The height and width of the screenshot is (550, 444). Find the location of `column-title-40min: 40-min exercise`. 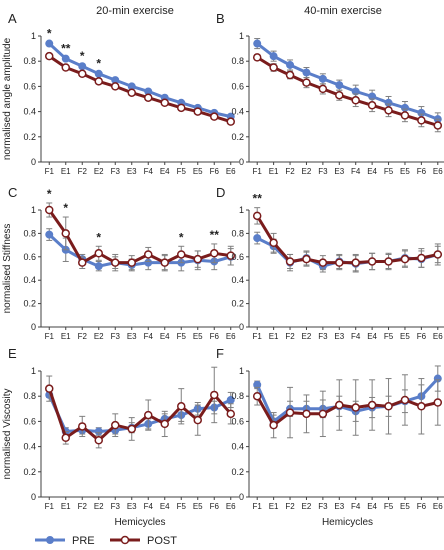

column-title-40min: 40-min exercise is located at coordinates (343, 11).